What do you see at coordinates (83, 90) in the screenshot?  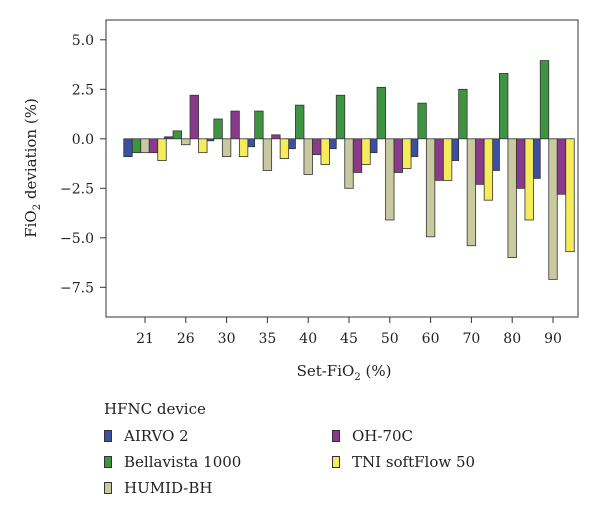 I see `y-tick-label: 2.5` at bounding box center [83, 90].